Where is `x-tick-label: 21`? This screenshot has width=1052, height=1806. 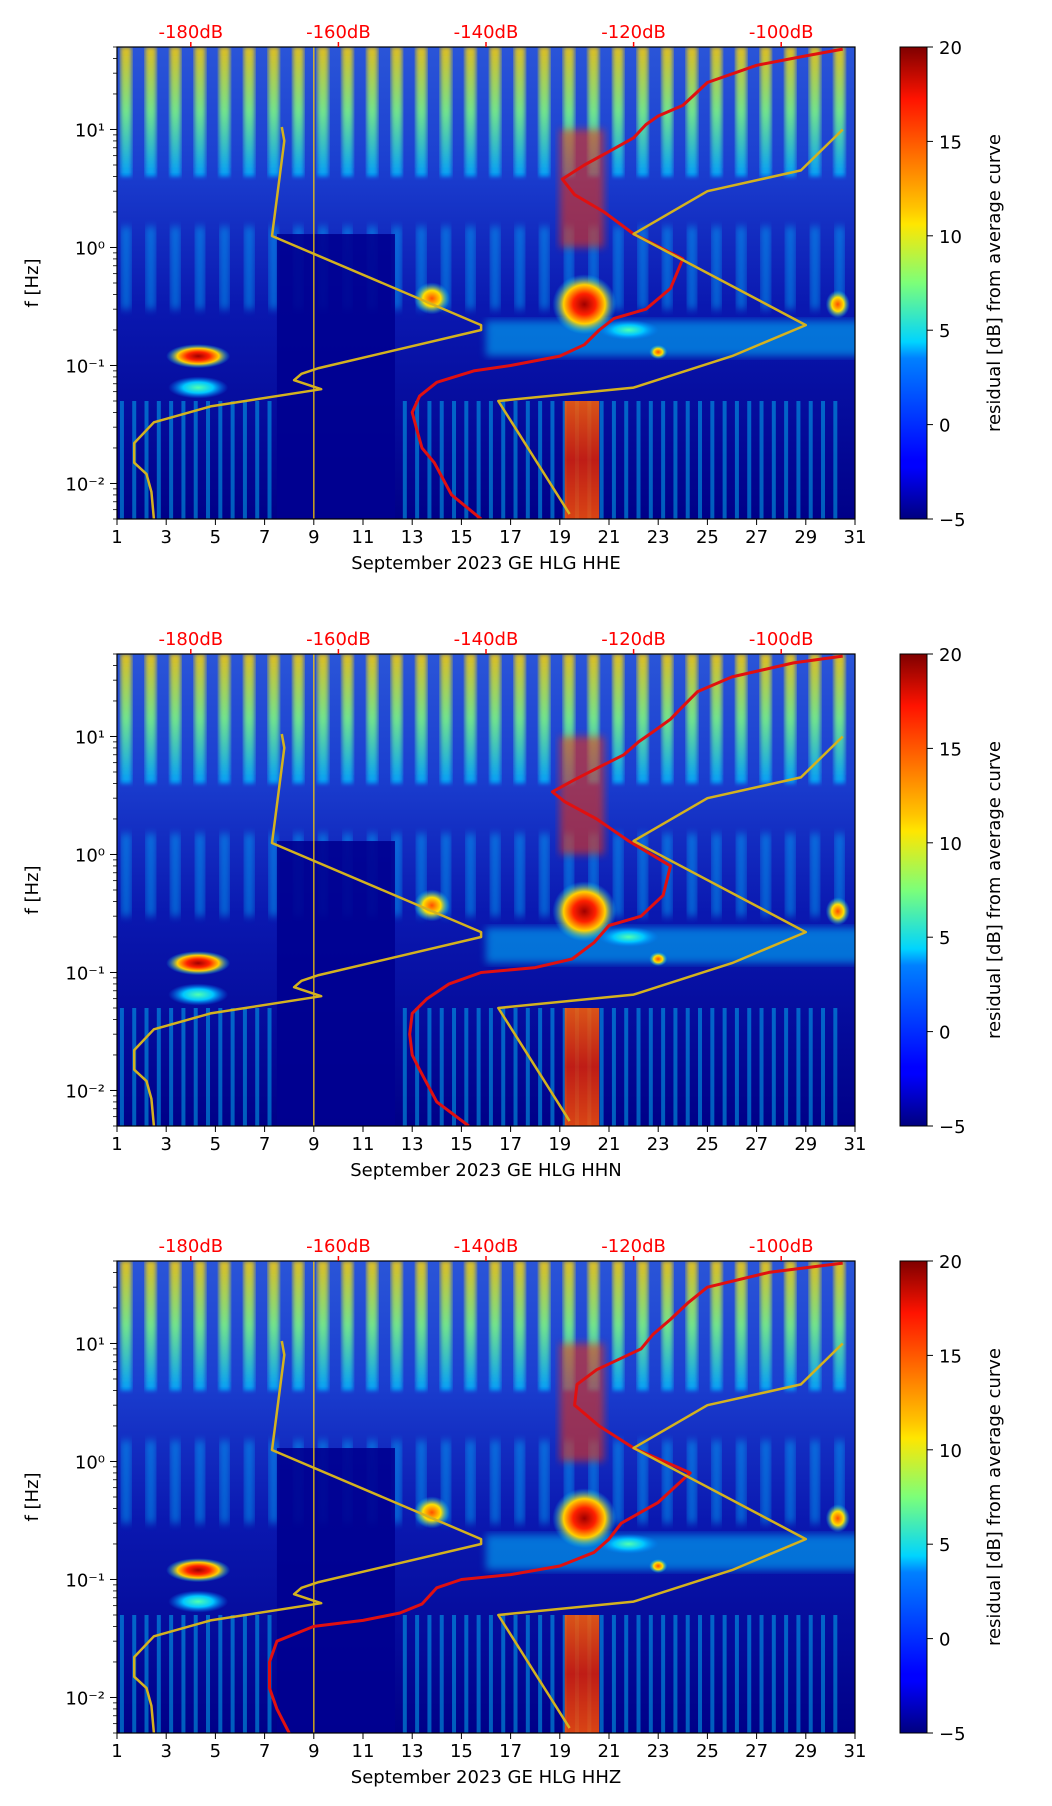 x-tick-label: 21 is located at coordinates (609, 1144).